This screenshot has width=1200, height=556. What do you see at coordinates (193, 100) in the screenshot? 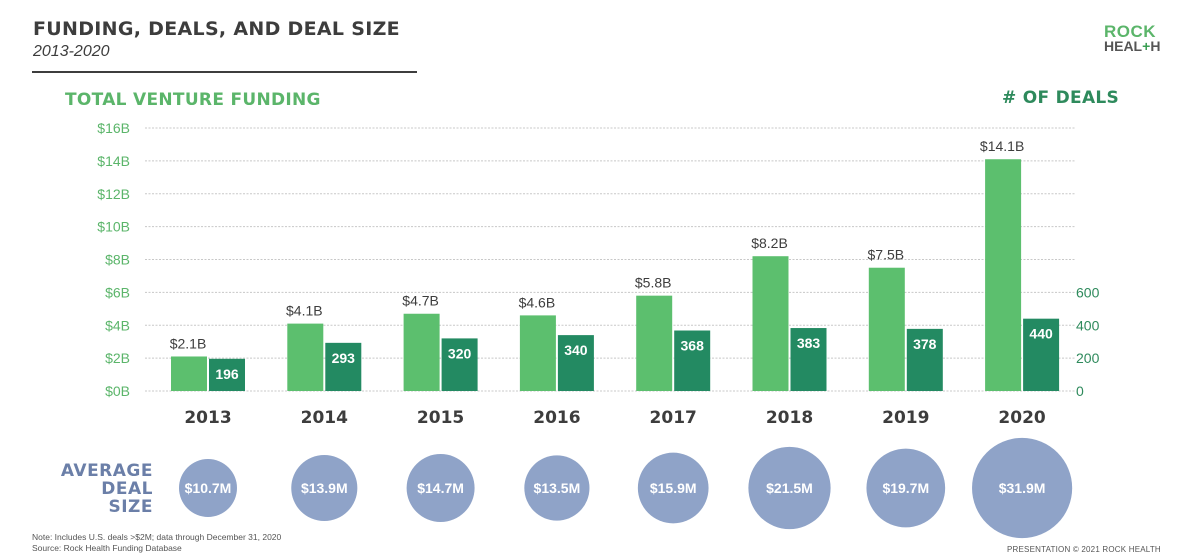
I see `left-axis-title: TOTAL VENTURE FUNDING` at bounding box center [193, 100].